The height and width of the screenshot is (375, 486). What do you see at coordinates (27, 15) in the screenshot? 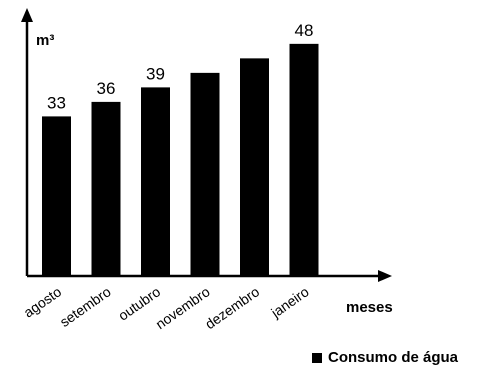
I see `y-axis-arrow` at bounding box center [27, 15].